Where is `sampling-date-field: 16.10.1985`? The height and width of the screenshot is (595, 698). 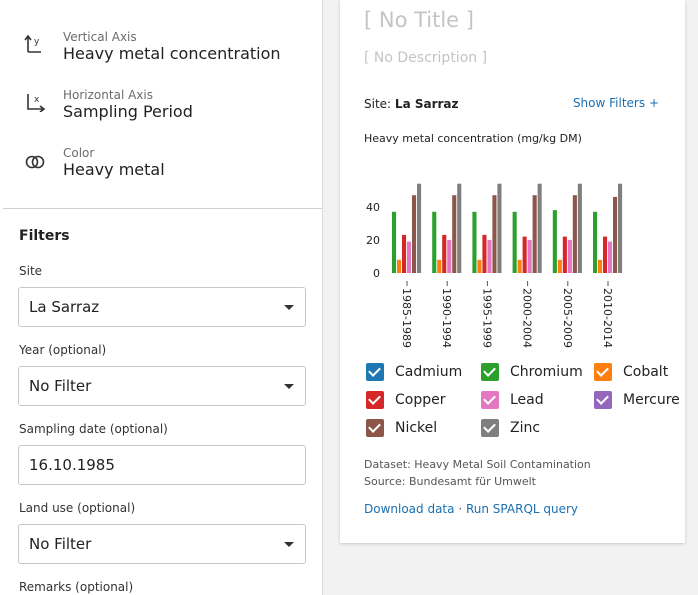 sampling-date-field: 16.10.1985 is located at coordinates (162, 465).